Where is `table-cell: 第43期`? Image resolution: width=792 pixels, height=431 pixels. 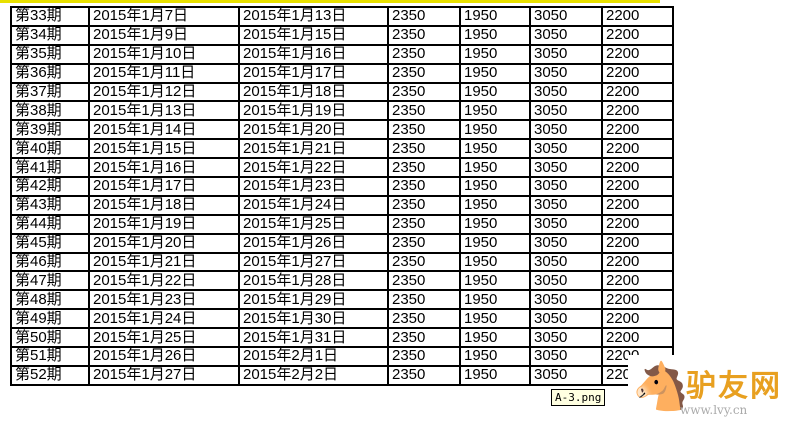 table-cell: 第43期 is located at coordinates (50, 205).